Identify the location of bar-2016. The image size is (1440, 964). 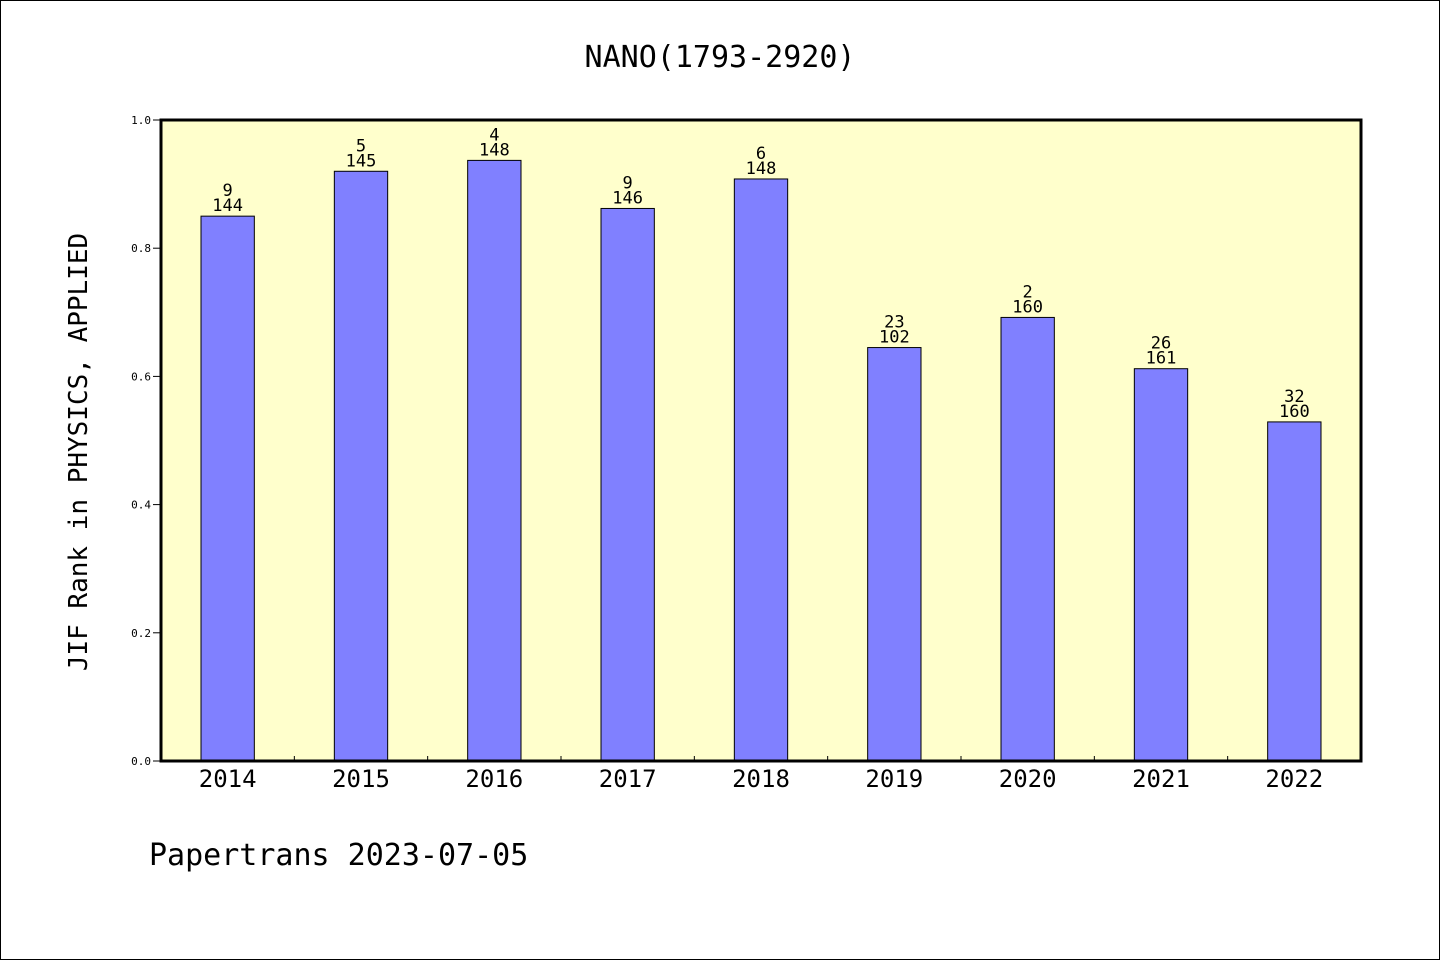
(494, 460).